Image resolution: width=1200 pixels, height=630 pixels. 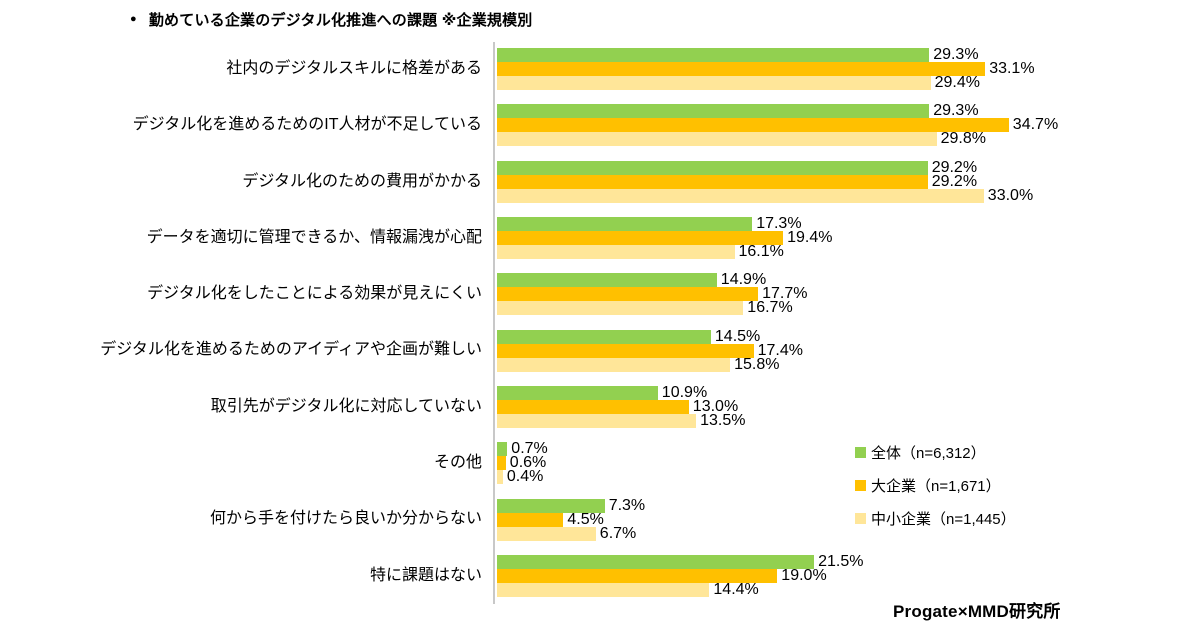 What do you see at coordinates (785, 294) in the screenshot?
I see `value-label: 17.7%` at bounding box center [785, 294].